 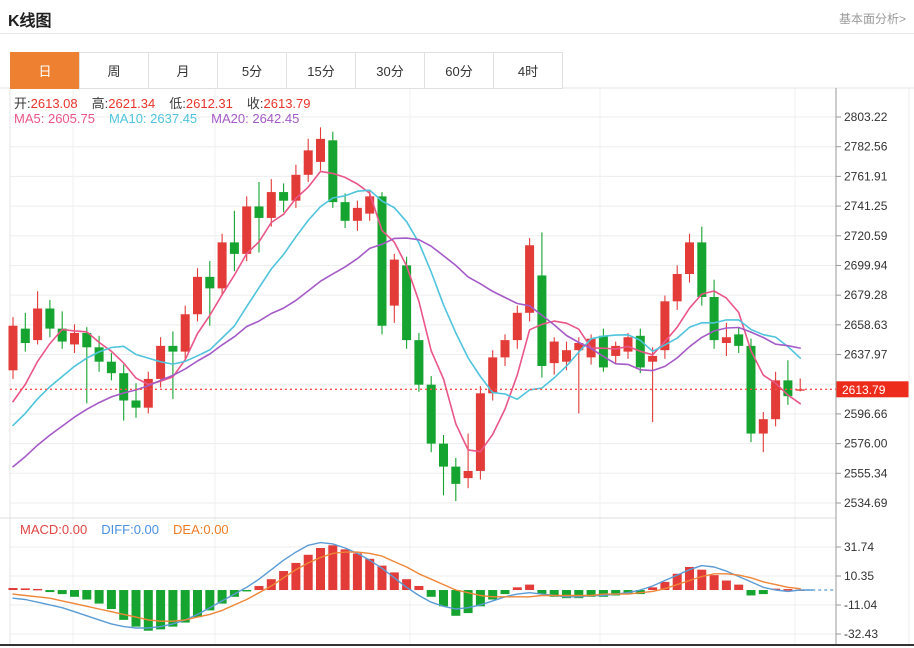 I want to click on tab-5min: 5分, so click(x=252, y=70).